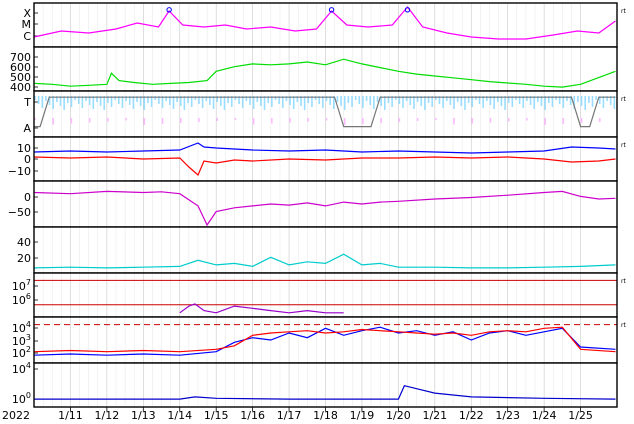 The height and width of the screenshot is (424, 634). Describe the element at coordinates (107, 415) in the screenshot. I see `x-tick-label: 1/12` at that location.